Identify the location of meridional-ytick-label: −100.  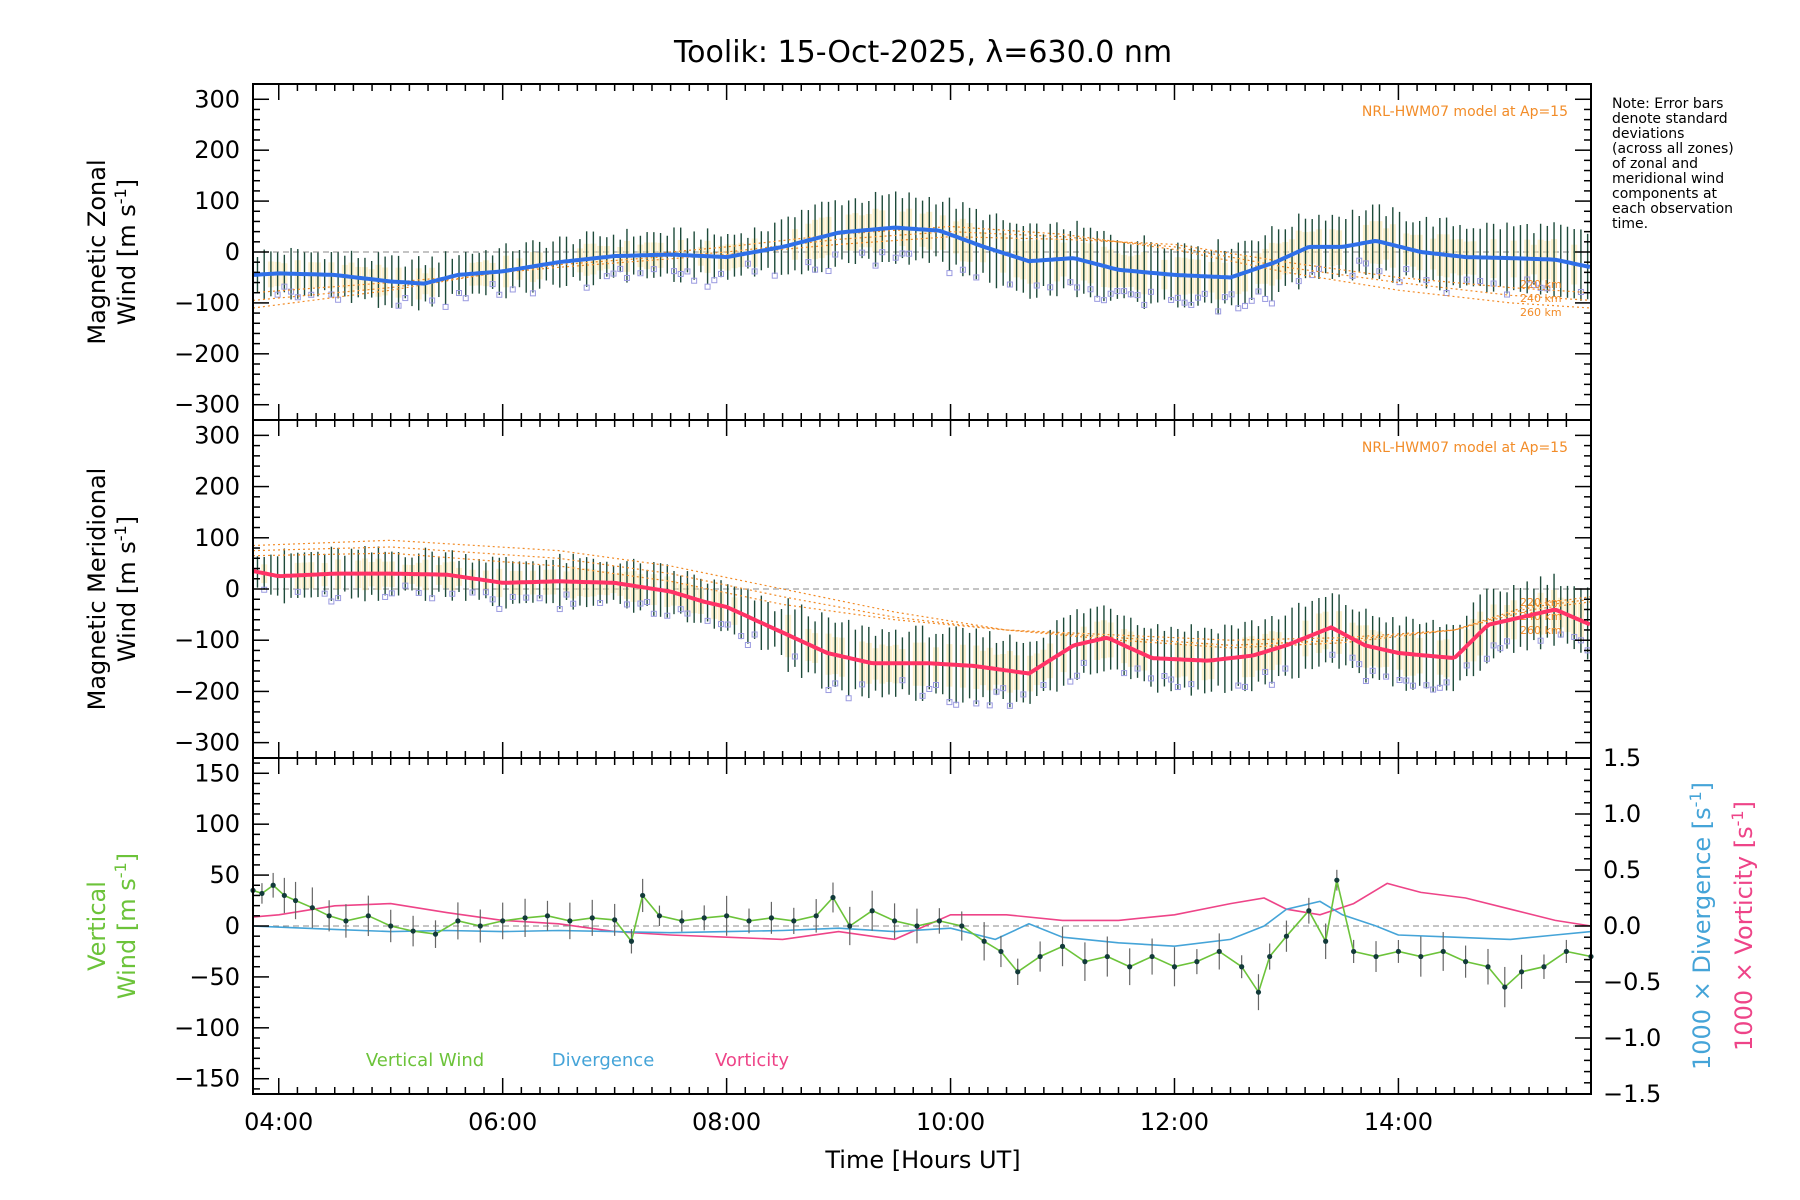
(207, 640).